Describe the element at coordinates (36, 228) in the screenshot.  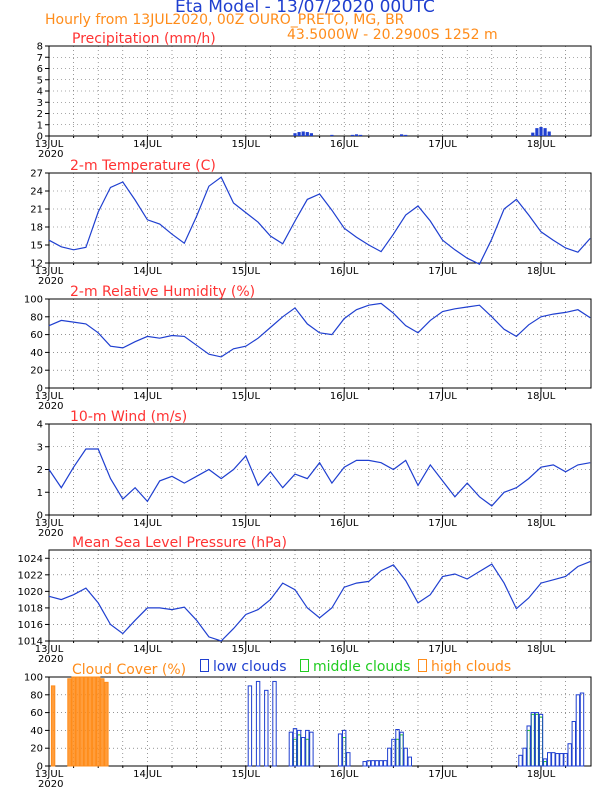
I see `temperature-ytick-label: 18` at that location.